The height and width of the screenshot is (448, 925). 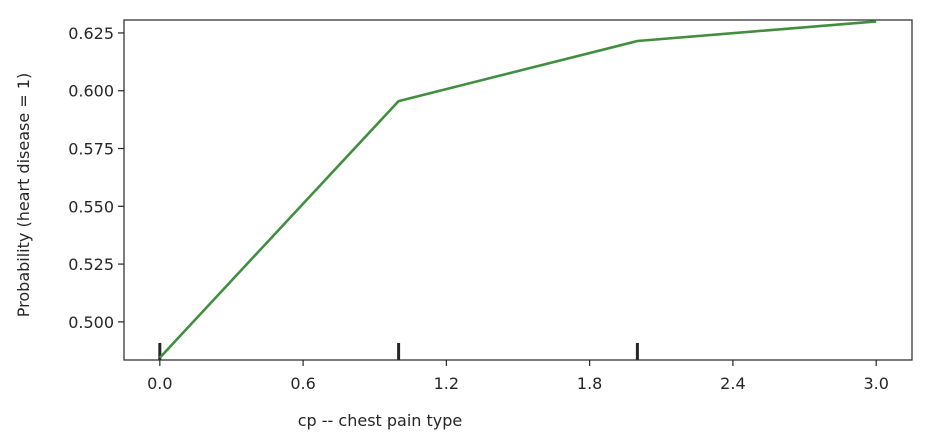 I want to click on y-tick-label: 0.575, so click(x=91, y=149).